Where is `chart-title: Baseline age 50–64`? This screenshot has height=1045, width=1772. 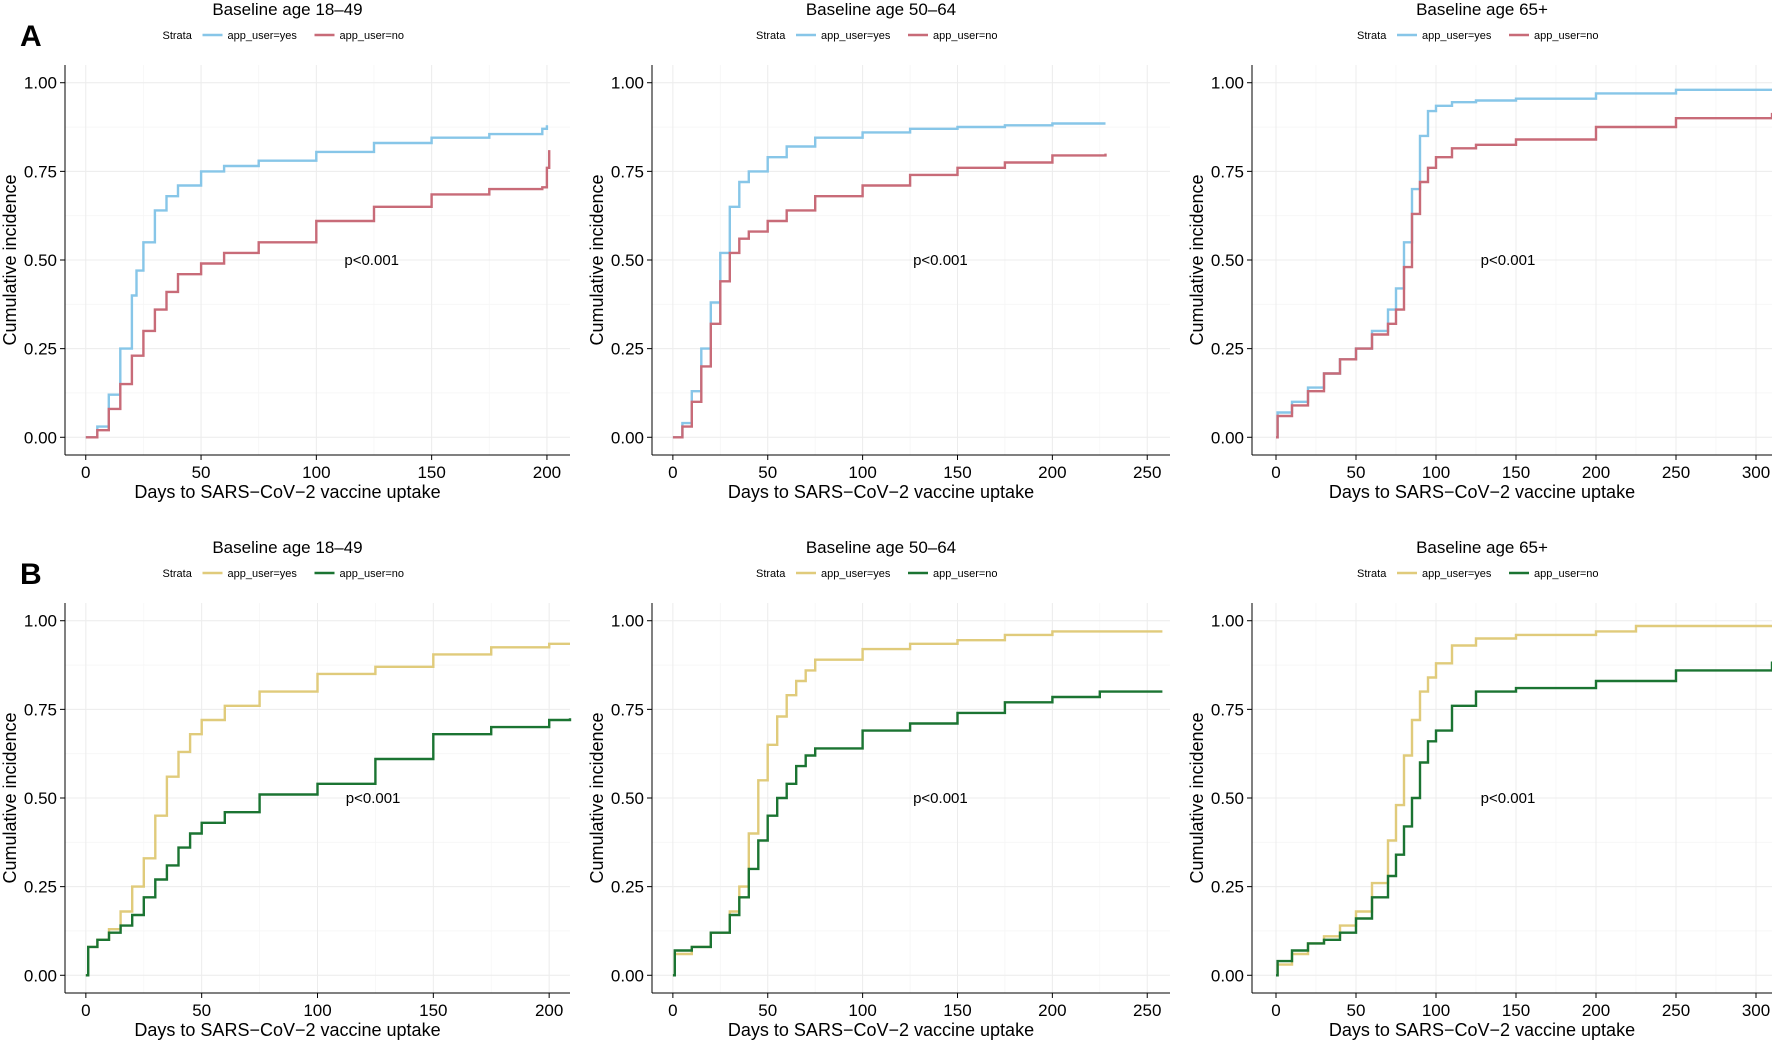 chart-title: Baseline age 50–64 is located at coordinates (881, 547).